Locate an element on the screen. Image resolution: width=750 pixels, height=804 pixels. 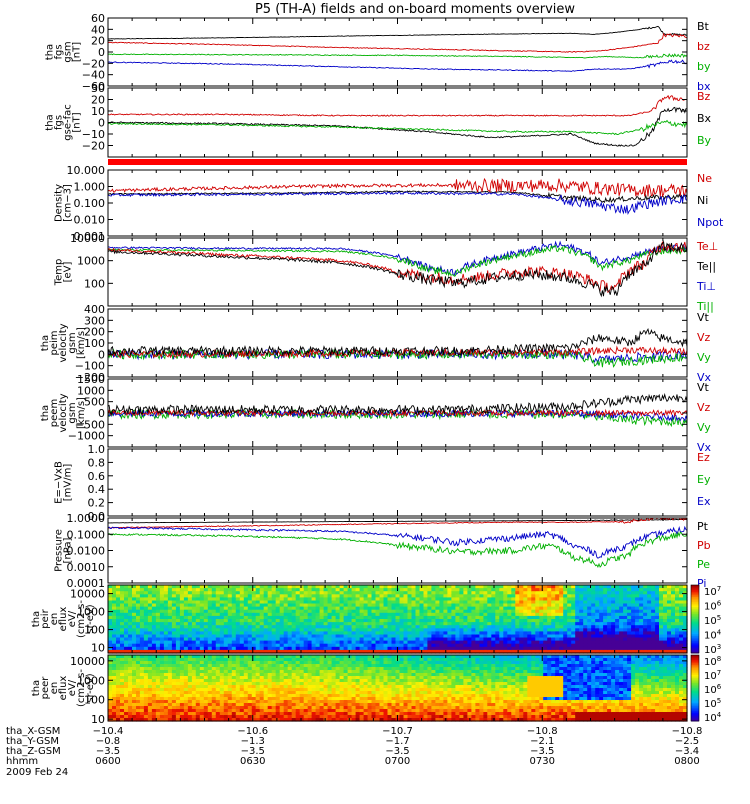
y-tick-label: 0.4 is located at coordinates (97, 489).